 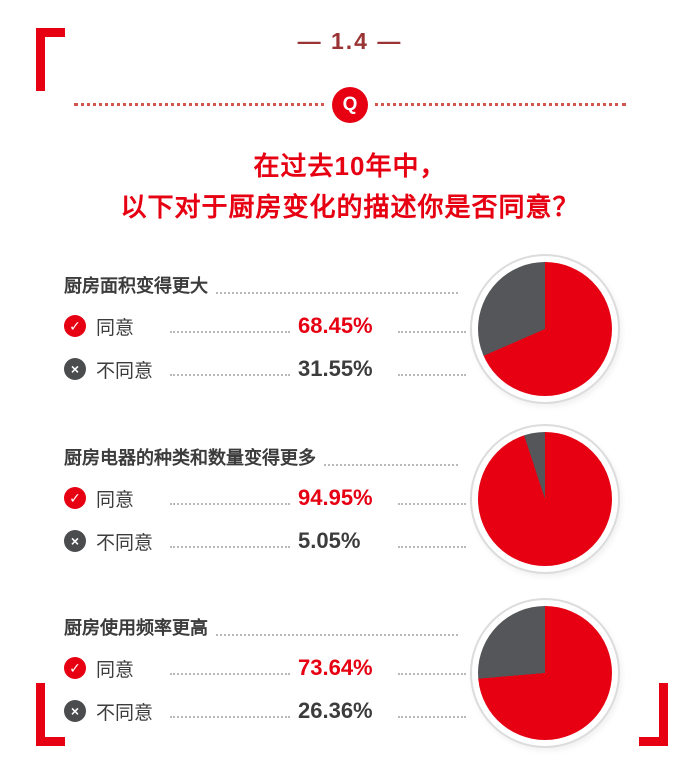 I want to click on survey-section-2: 厨房电器的种类和数量变得更多 ✓ 同意 94.95% × 不同意 5.05%, so click(x=265, y=501).